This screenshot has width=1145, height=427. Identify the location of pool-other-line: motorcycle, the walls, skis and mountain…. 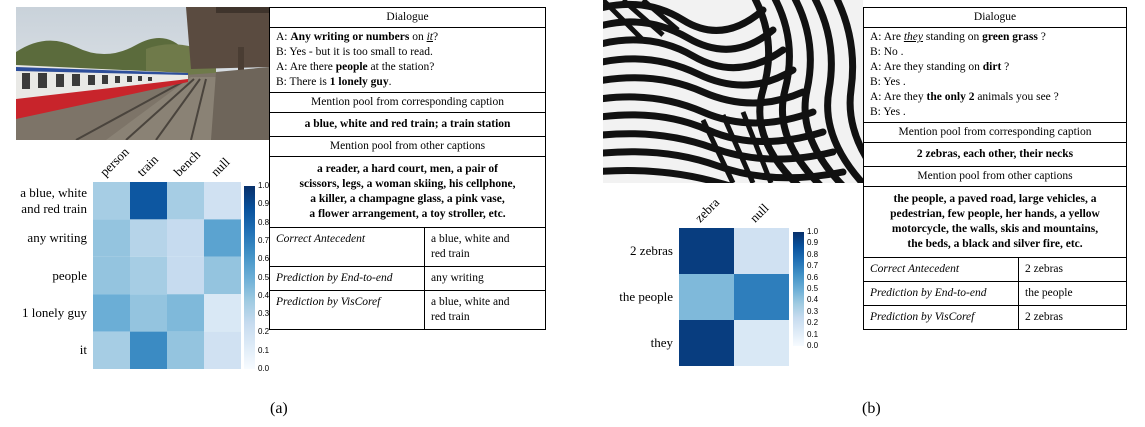
(995, 229).